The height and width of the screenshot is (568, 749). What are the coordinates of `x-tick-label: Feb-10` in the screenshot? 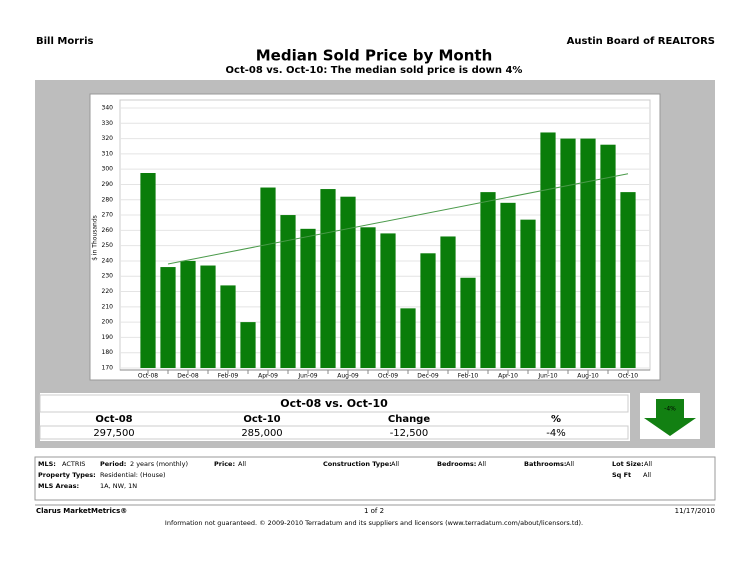 It's located at (468, 376).